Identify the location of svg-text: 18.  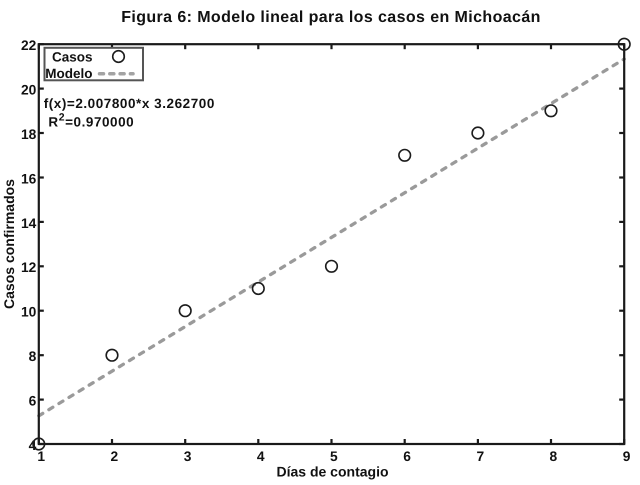
(29, 134).